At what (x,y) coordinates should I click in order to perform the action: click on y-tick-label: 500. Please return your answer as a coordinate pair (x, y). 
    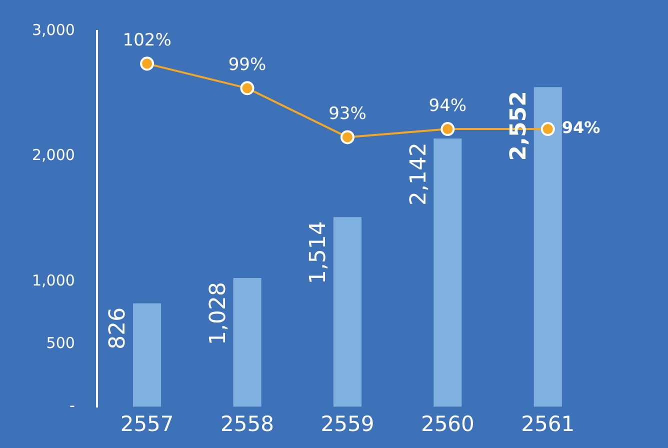
    Looking at the image, I should click on (60, 343).